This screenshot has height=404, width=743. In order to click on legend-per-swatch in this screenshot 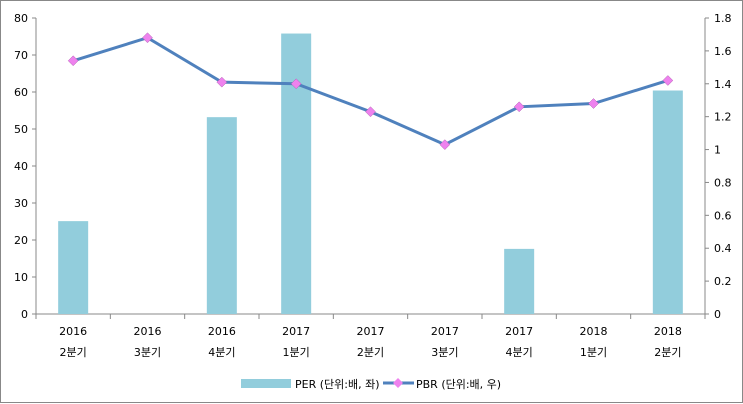, I will do `click(266, 383)`.